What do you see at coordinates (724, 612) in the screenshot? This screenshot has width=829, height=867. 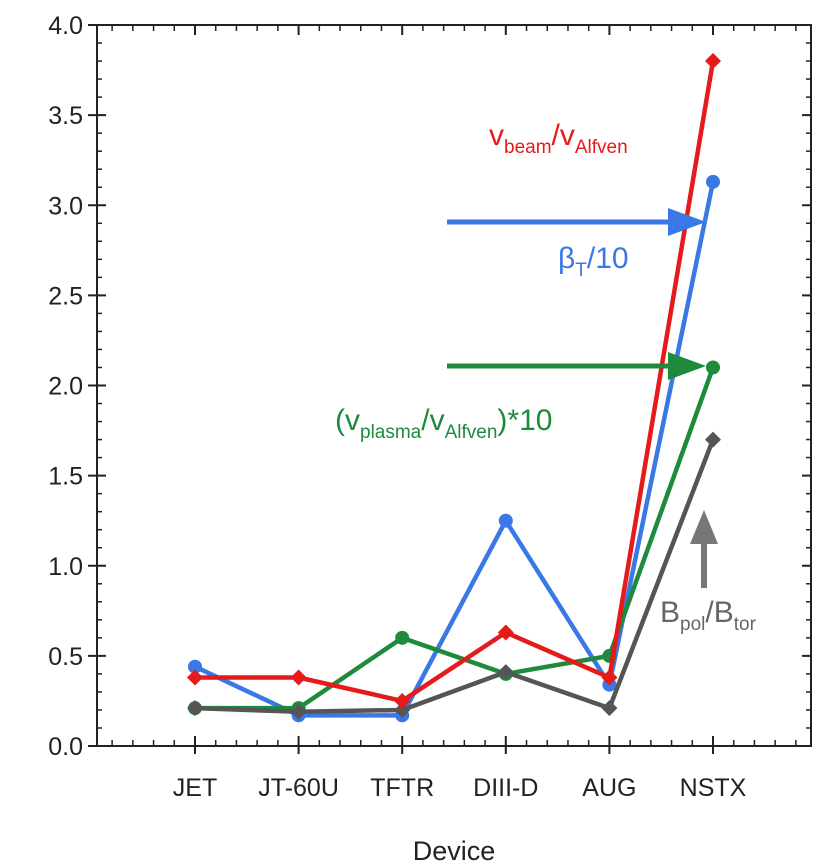 I see `annotation-bratio-v2: B` at bounding box center [724, 612].